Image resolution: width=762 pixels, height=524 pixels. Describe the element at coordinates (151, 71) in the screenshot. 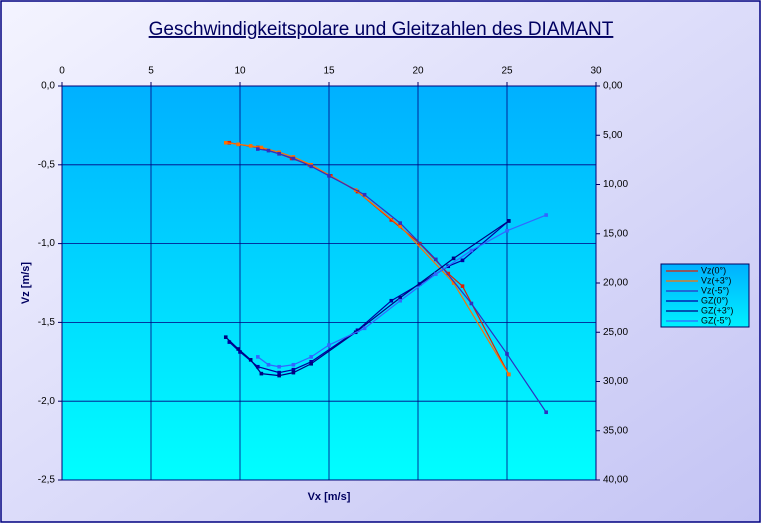

I see `x-tick-label: 5` at that location.